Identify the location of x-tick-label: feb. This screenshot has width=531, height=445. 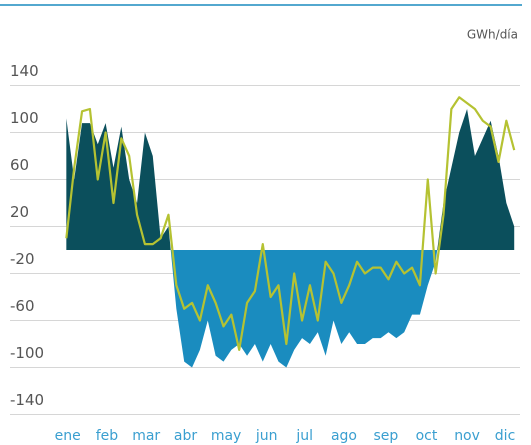
(107, 436).